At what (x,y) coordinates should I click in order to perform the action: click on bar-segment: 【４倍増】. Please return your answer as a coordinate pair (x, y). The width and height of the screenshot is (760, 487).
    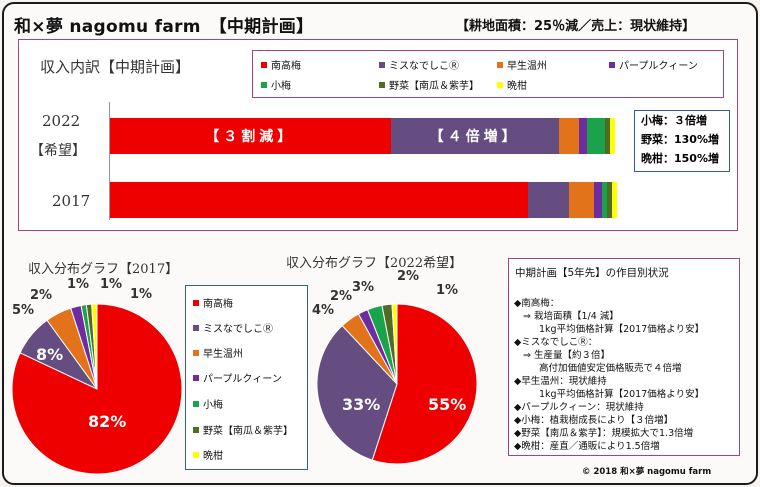
    Looking at the image, I should click on (474, 136).